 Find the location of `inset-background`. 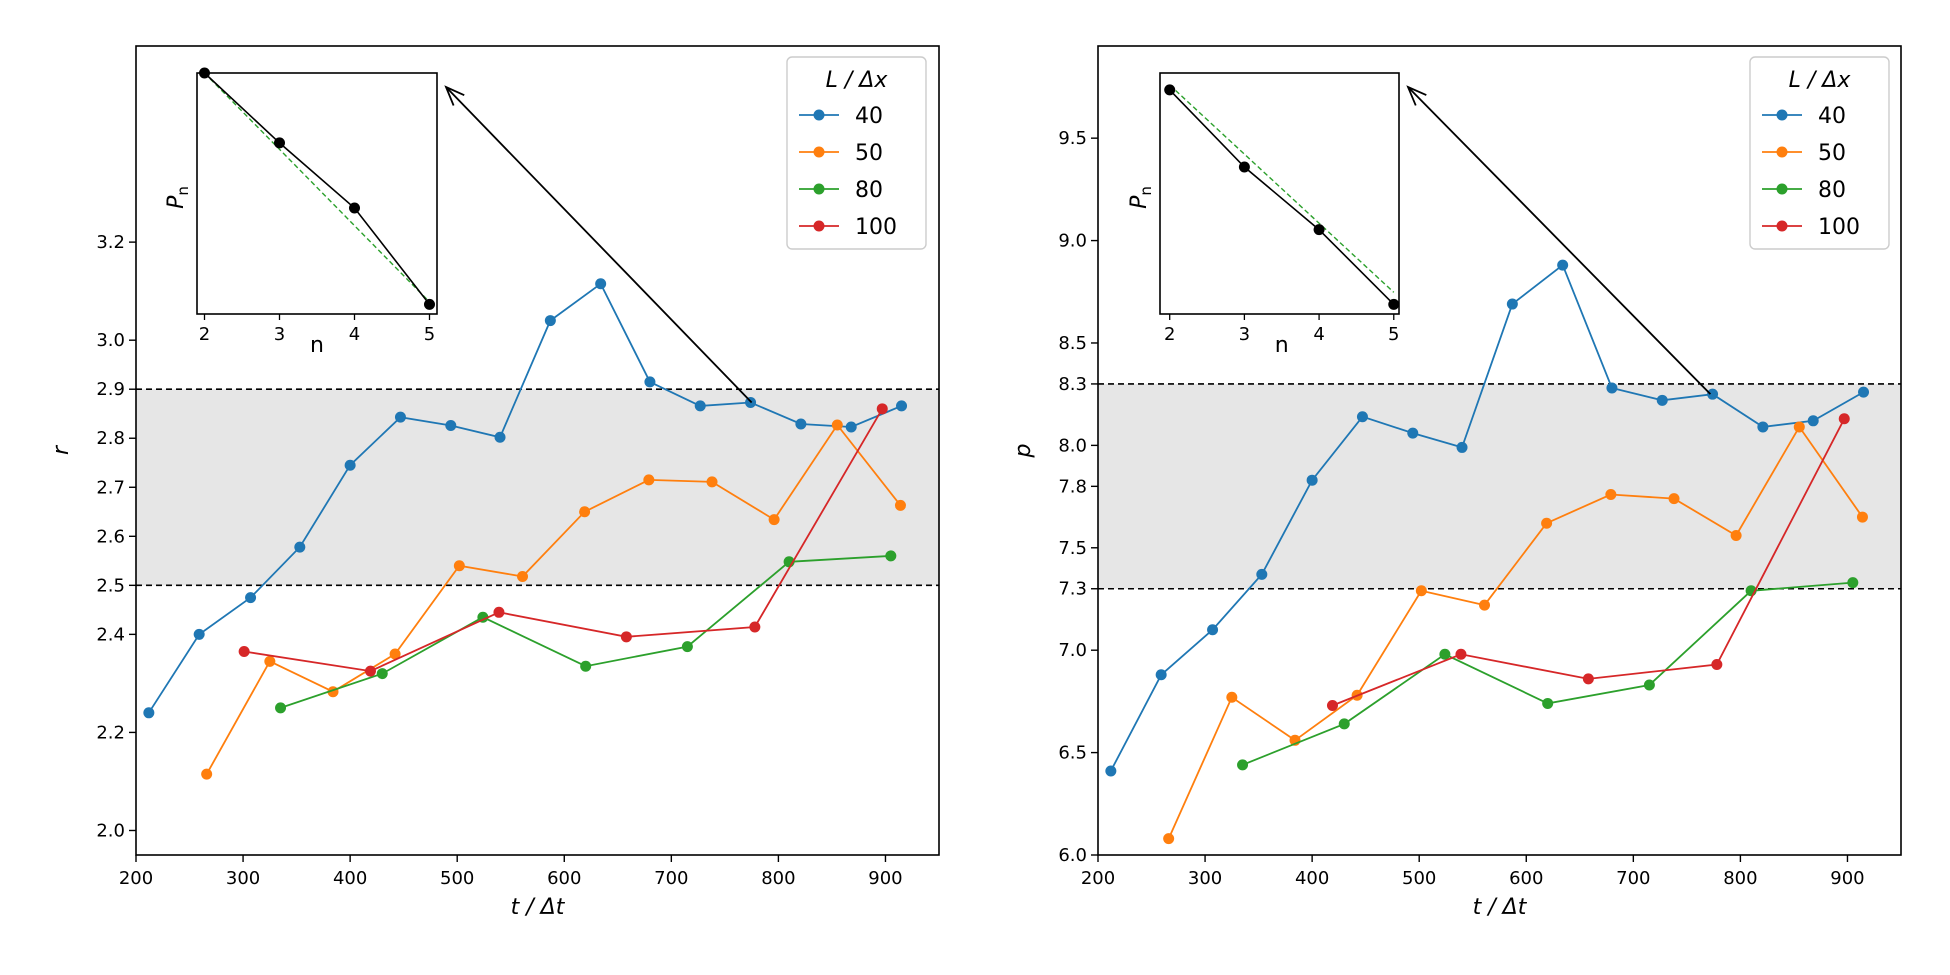

inset-background is located at coordinates (317, 193).